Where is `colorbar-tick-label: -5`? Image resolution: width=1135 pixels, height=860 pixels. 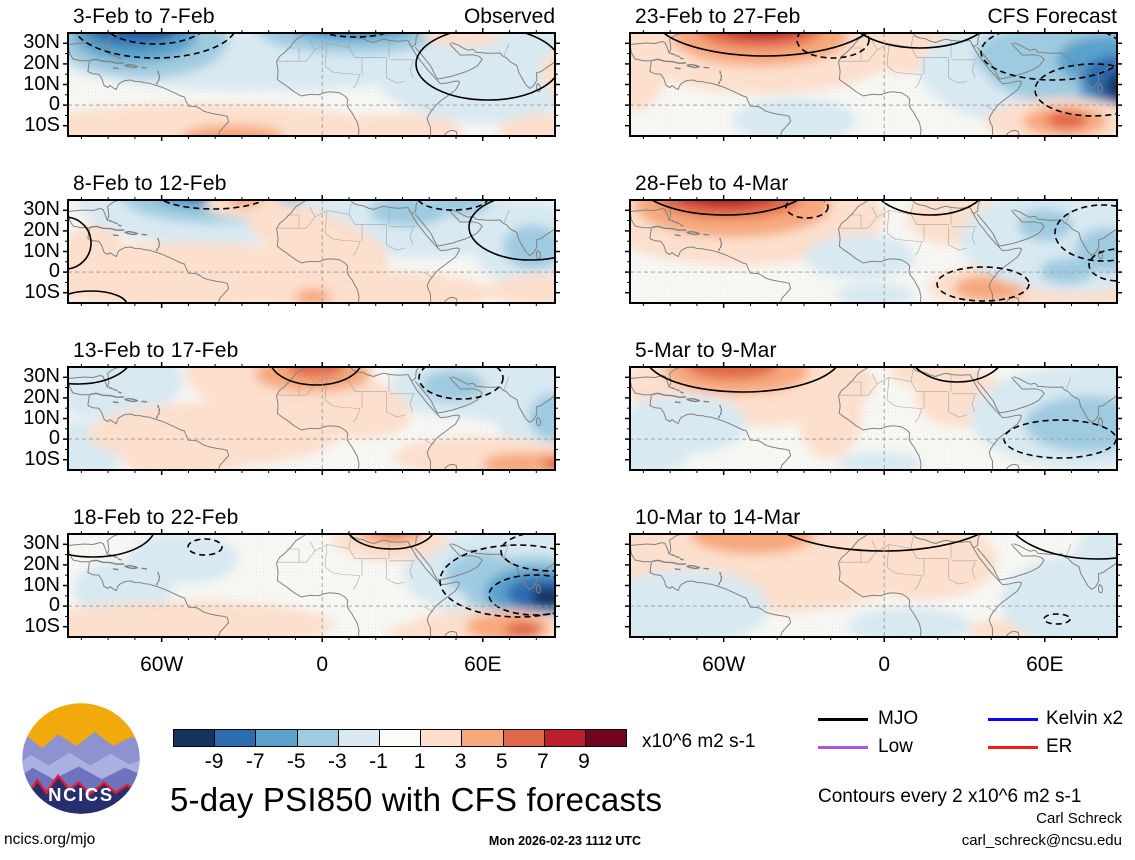 colorbar-tick-label: -5 is located at coordinates (296, 761).